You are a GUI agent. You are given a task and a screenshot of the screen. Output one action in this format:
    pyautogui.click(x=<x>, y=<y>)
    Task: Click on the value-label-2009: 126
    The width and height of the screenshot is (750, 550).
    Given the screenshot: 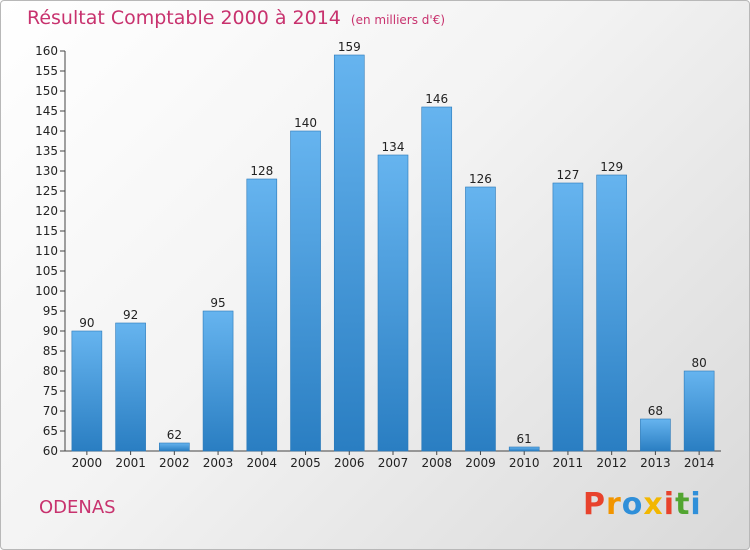 What is the action you would take?
    pyautogui.click(x=480, y=179)
    